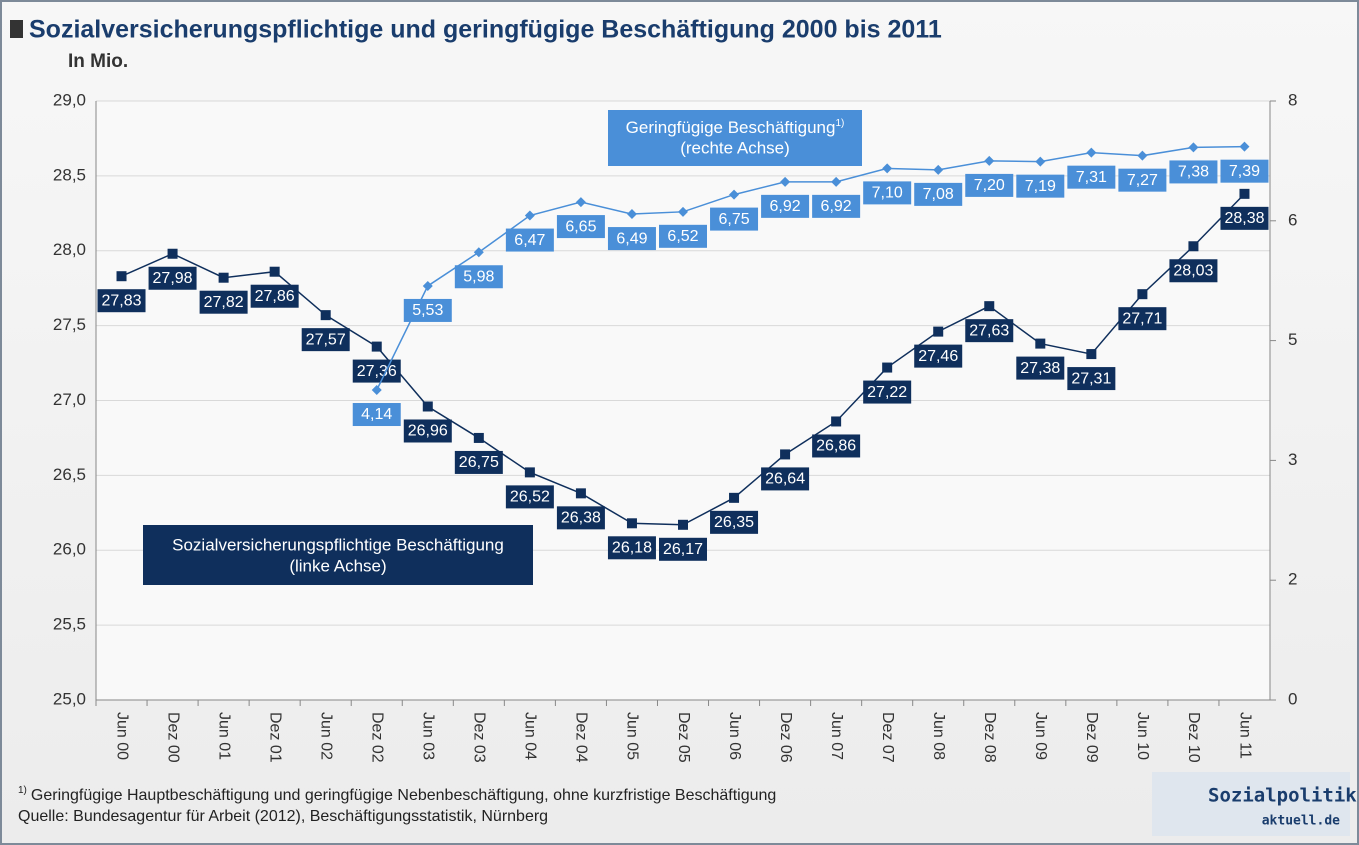  What do you see at coordinates (1091, 737) in the screenshot?
I see `x-tick-label: Dez 09` at bounding box center [1091, 737].